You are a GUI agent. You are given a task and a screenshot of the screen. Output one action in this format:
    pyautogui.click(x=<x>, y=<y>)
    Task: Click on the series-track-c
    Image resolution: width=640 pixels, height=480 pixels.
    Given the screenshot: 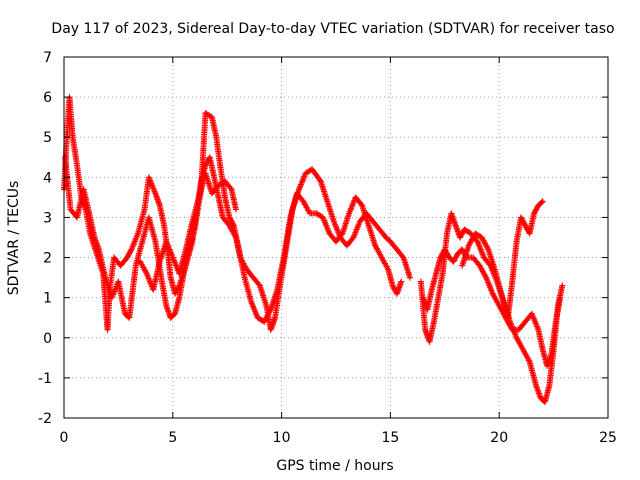 What is the action you would take?
    pyautogui.click(x=491, y=307)
    